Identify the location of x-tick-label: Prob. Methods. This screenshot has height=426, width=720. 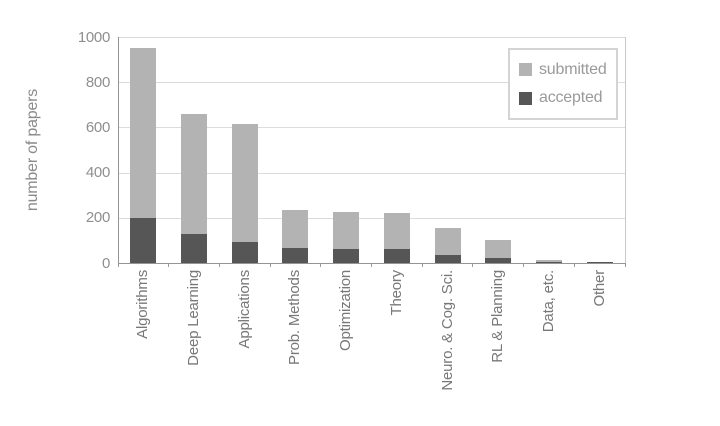
(295, 317).